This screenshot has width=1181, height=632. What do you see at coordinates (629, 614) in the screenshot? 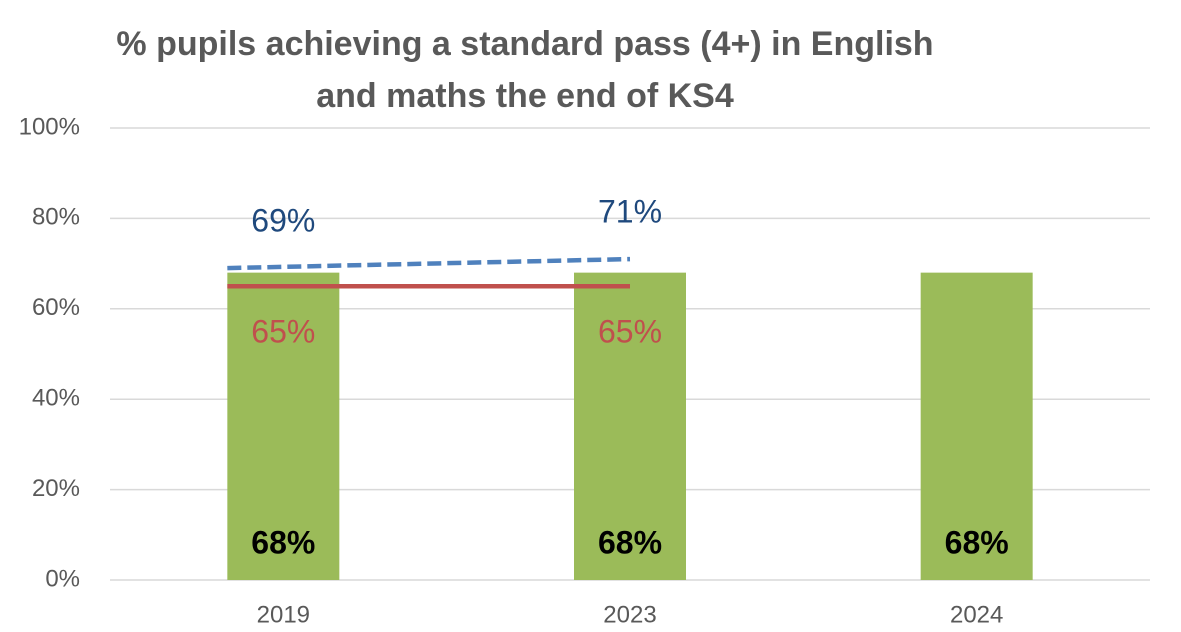
I see `x-tick-label: 2023` at bounding box center [629, 614].